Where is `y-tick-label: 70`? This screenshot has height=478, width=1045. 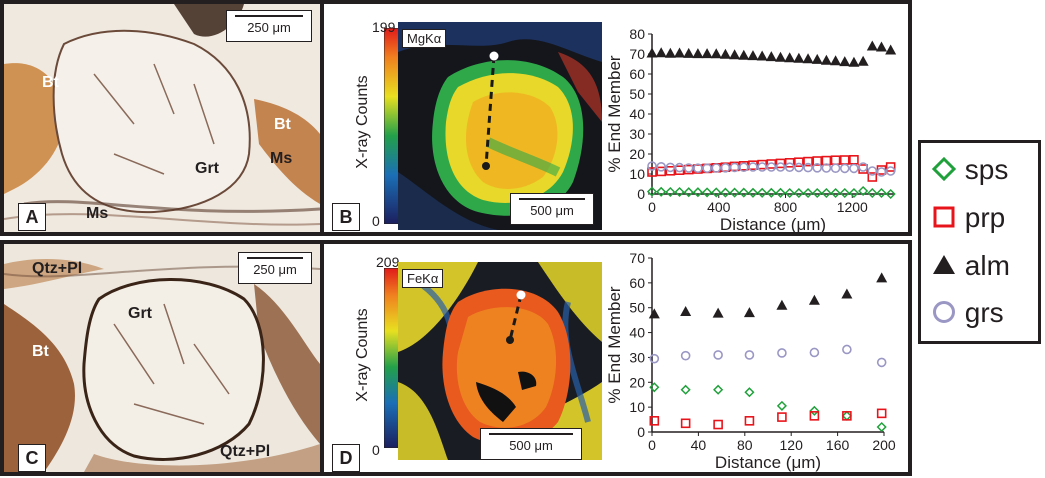 y-tick-label: 70 is located at coordinates (637, 54).